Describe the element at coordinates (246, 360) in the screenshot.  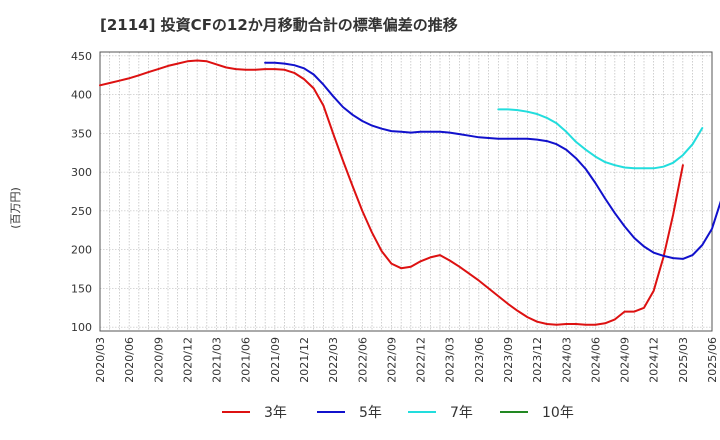
I see `x-tick-label: 2021/06` at that location.